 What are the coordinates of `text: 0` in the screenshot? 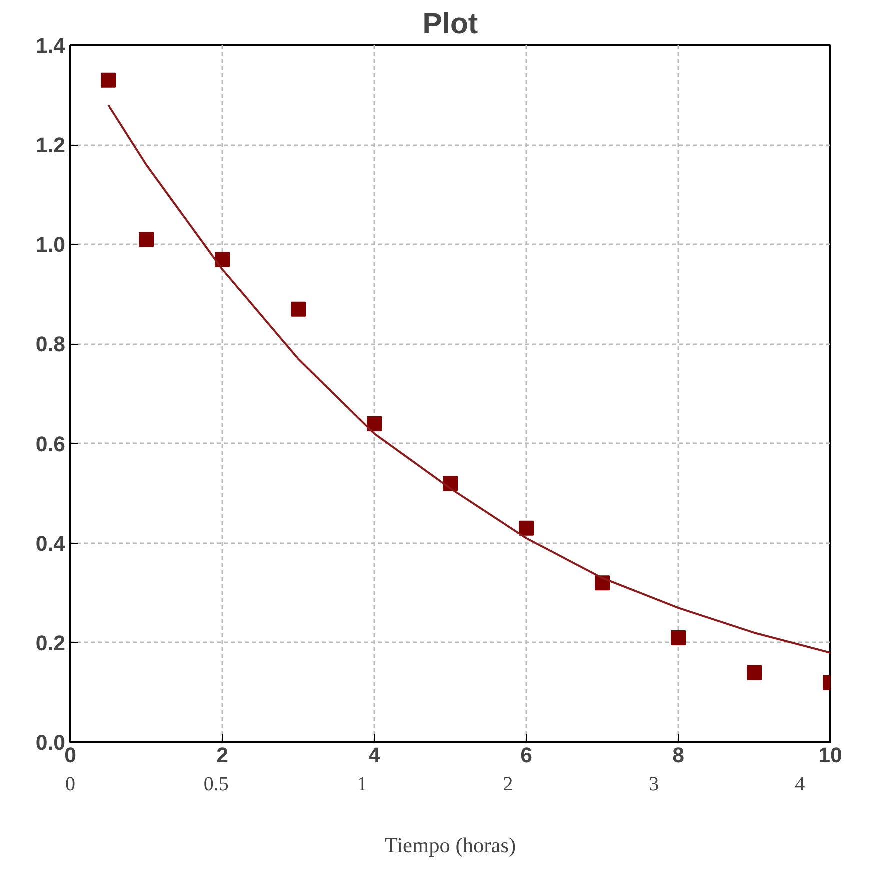 It's located at (71, 785).